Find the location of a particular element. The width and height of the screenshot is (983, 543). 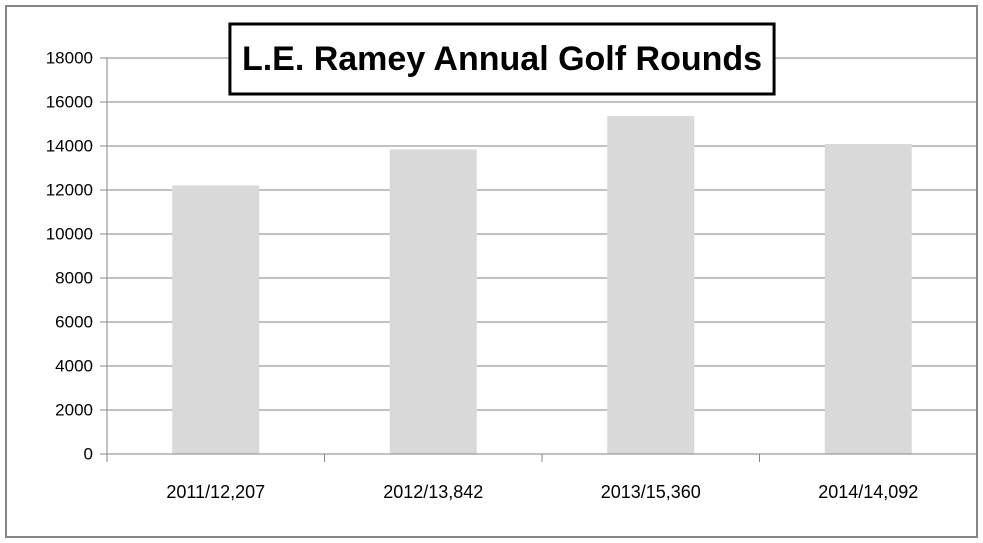

y-tick-label: 12000 is located at coordinates (69, 190).